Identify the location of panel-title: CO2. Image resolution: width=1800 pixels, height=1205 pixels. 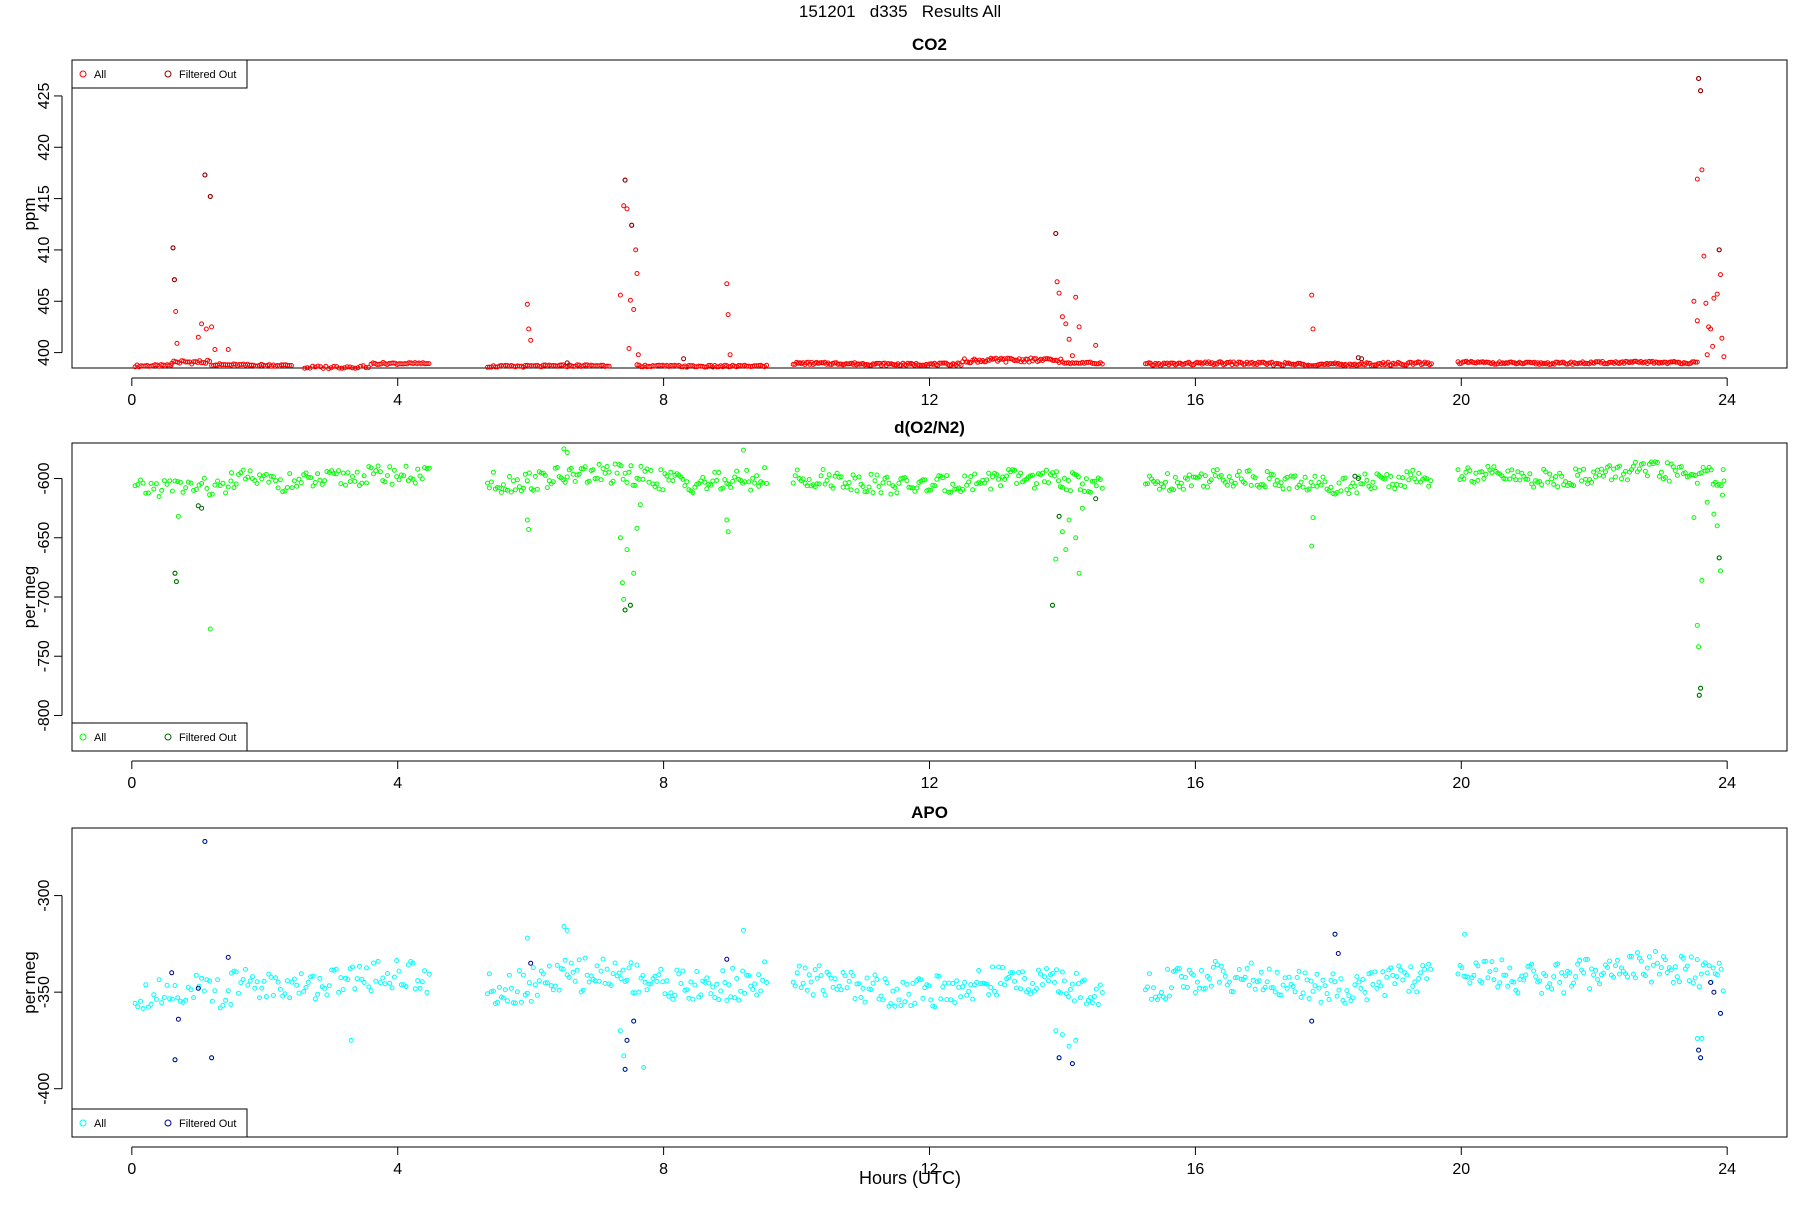
(929, 44).